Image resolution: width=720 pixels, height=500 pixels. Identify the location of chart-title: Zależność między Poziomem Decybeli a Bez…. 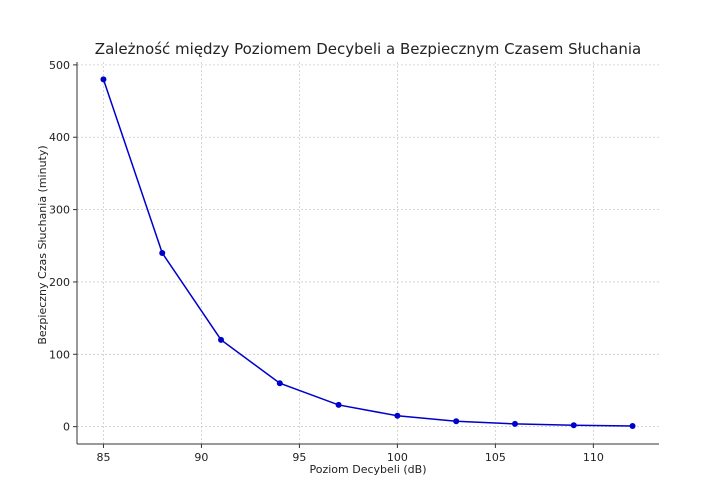
(368, 49).